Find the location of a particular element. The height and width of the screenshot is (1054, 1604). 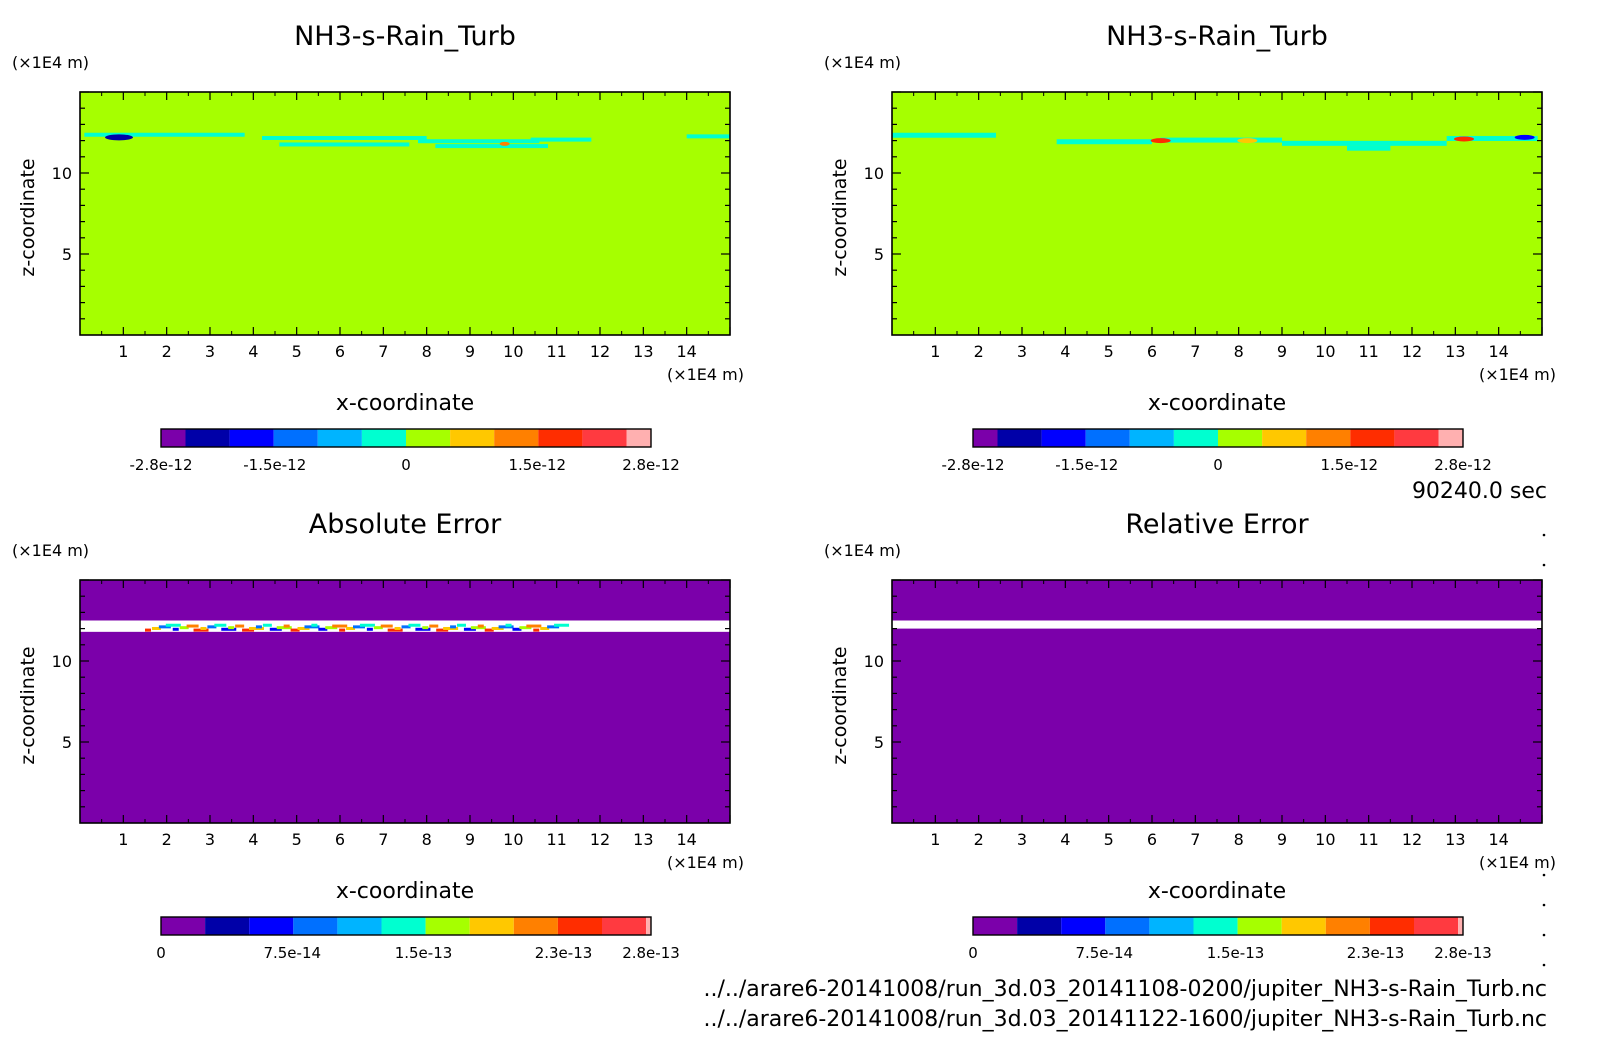

colorbar-tick-label: -2.8e-12 is located at coordinates (973, 465).